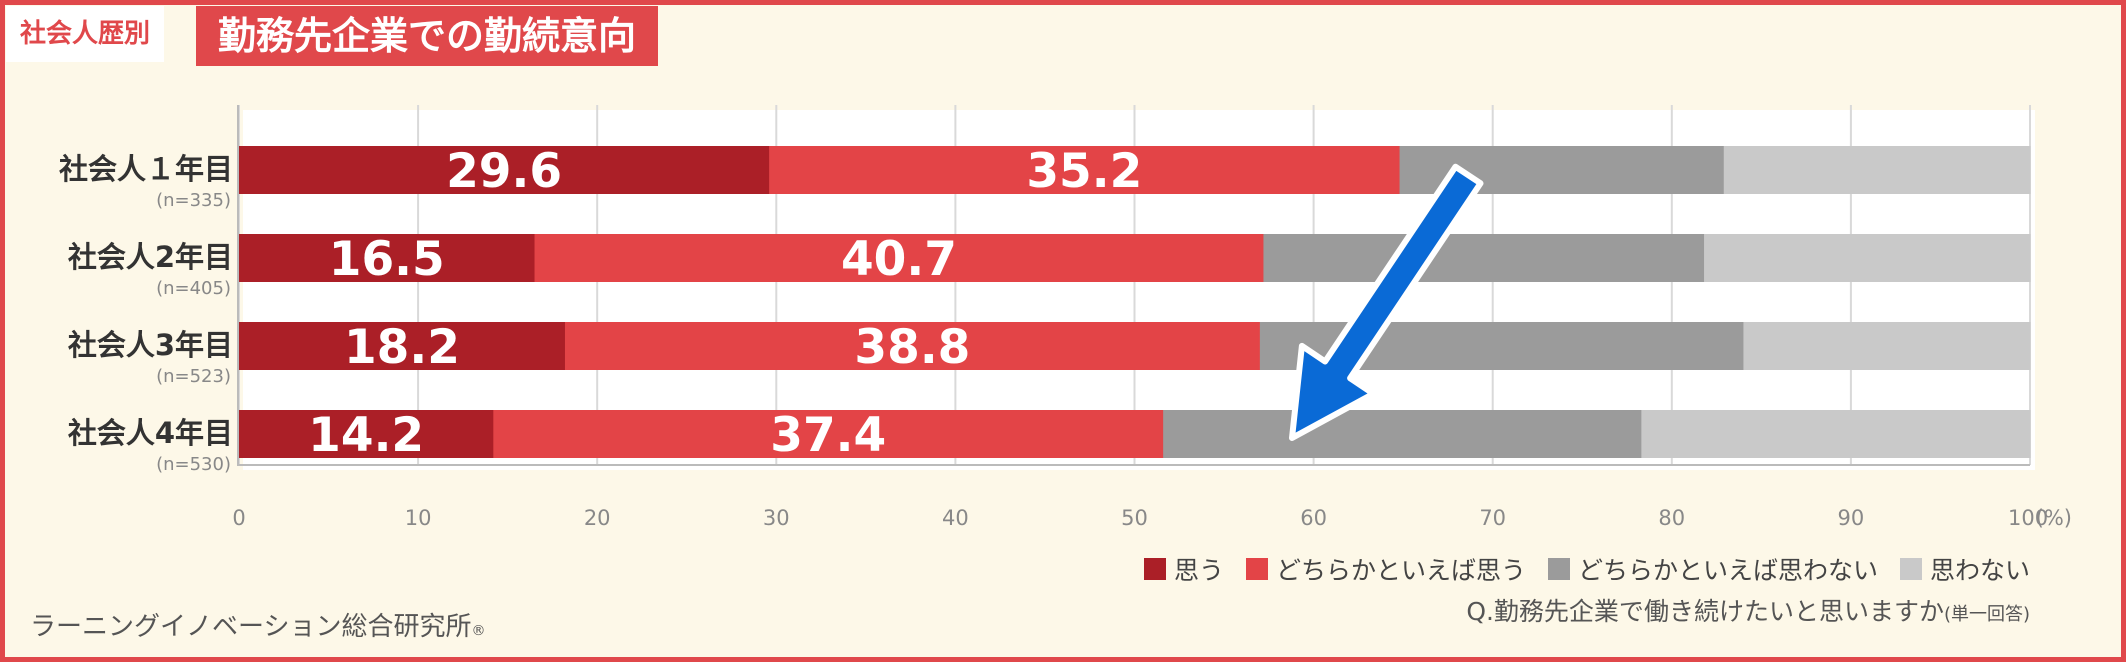 The width and height of the screenshot is (2126, 662). I want to click on survey-question-note: (単一回答), so click(1986, 614).